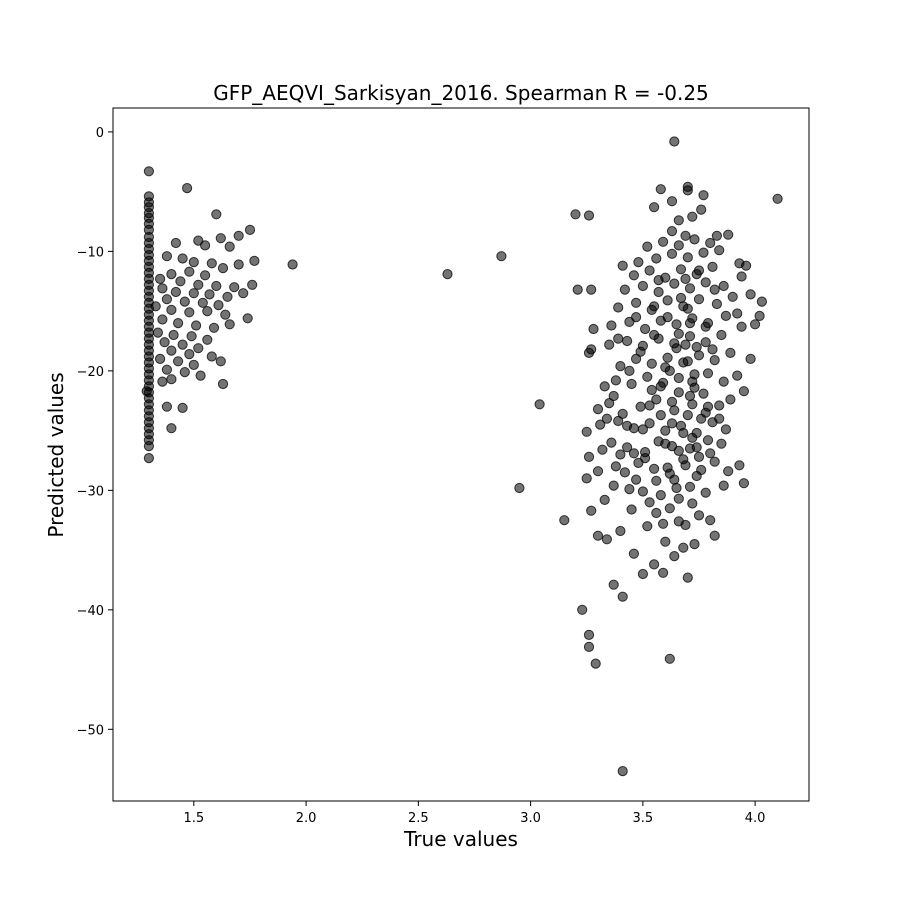  What do you see at coordinates (460, 839) in the screenshot?
I see `x-axis-label: True values` at bounding box center [460, 839].